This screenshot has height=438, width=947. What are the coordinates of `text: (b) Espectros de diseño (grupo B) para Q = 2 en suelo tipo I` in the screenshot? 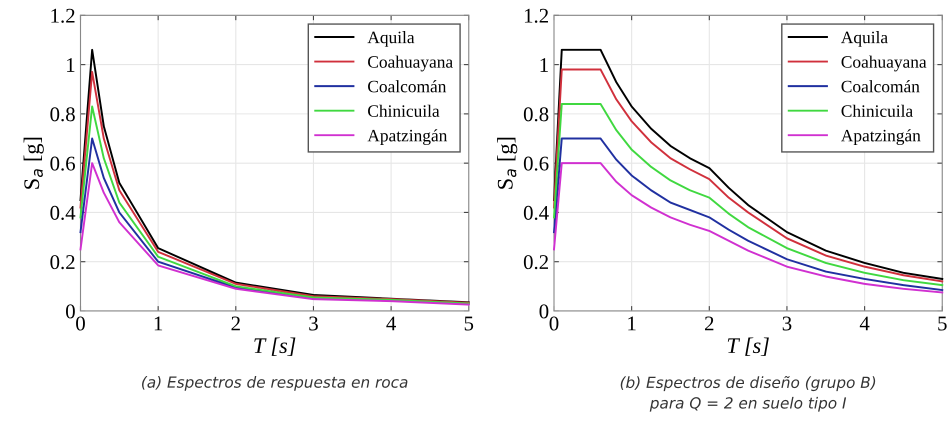 It's located at (748, 394).